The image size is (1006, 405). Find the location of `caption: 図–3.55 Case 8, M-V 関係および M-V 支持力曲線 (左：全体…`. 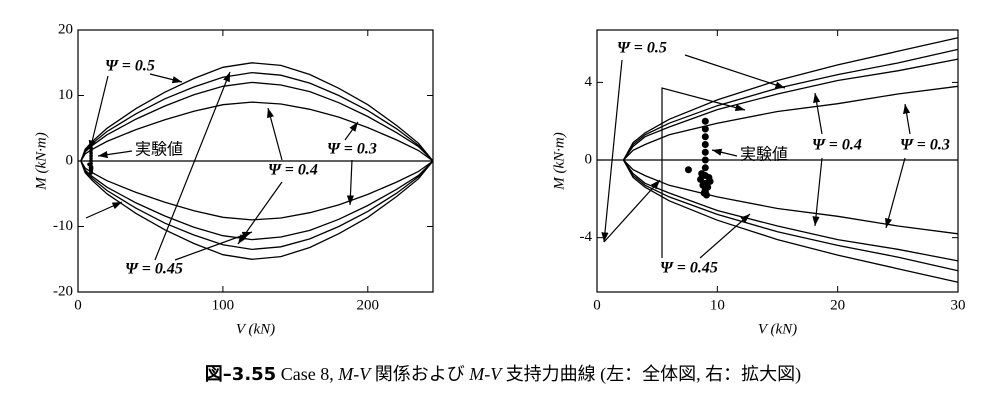

caption: 図–3.55 Case 8, M-V 関係および M-V 支持力曲線 (左：全体… is located at coordinates (503, 373).